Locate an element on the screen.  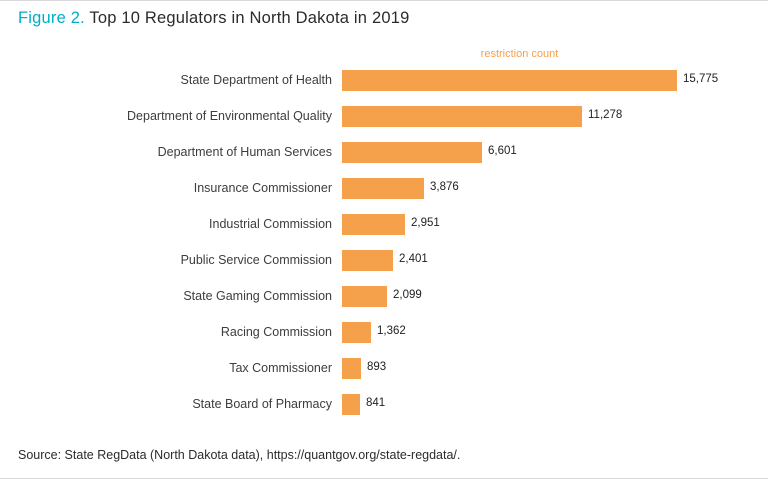
bar-area: 3,876 is located at coordinates (555, 188).